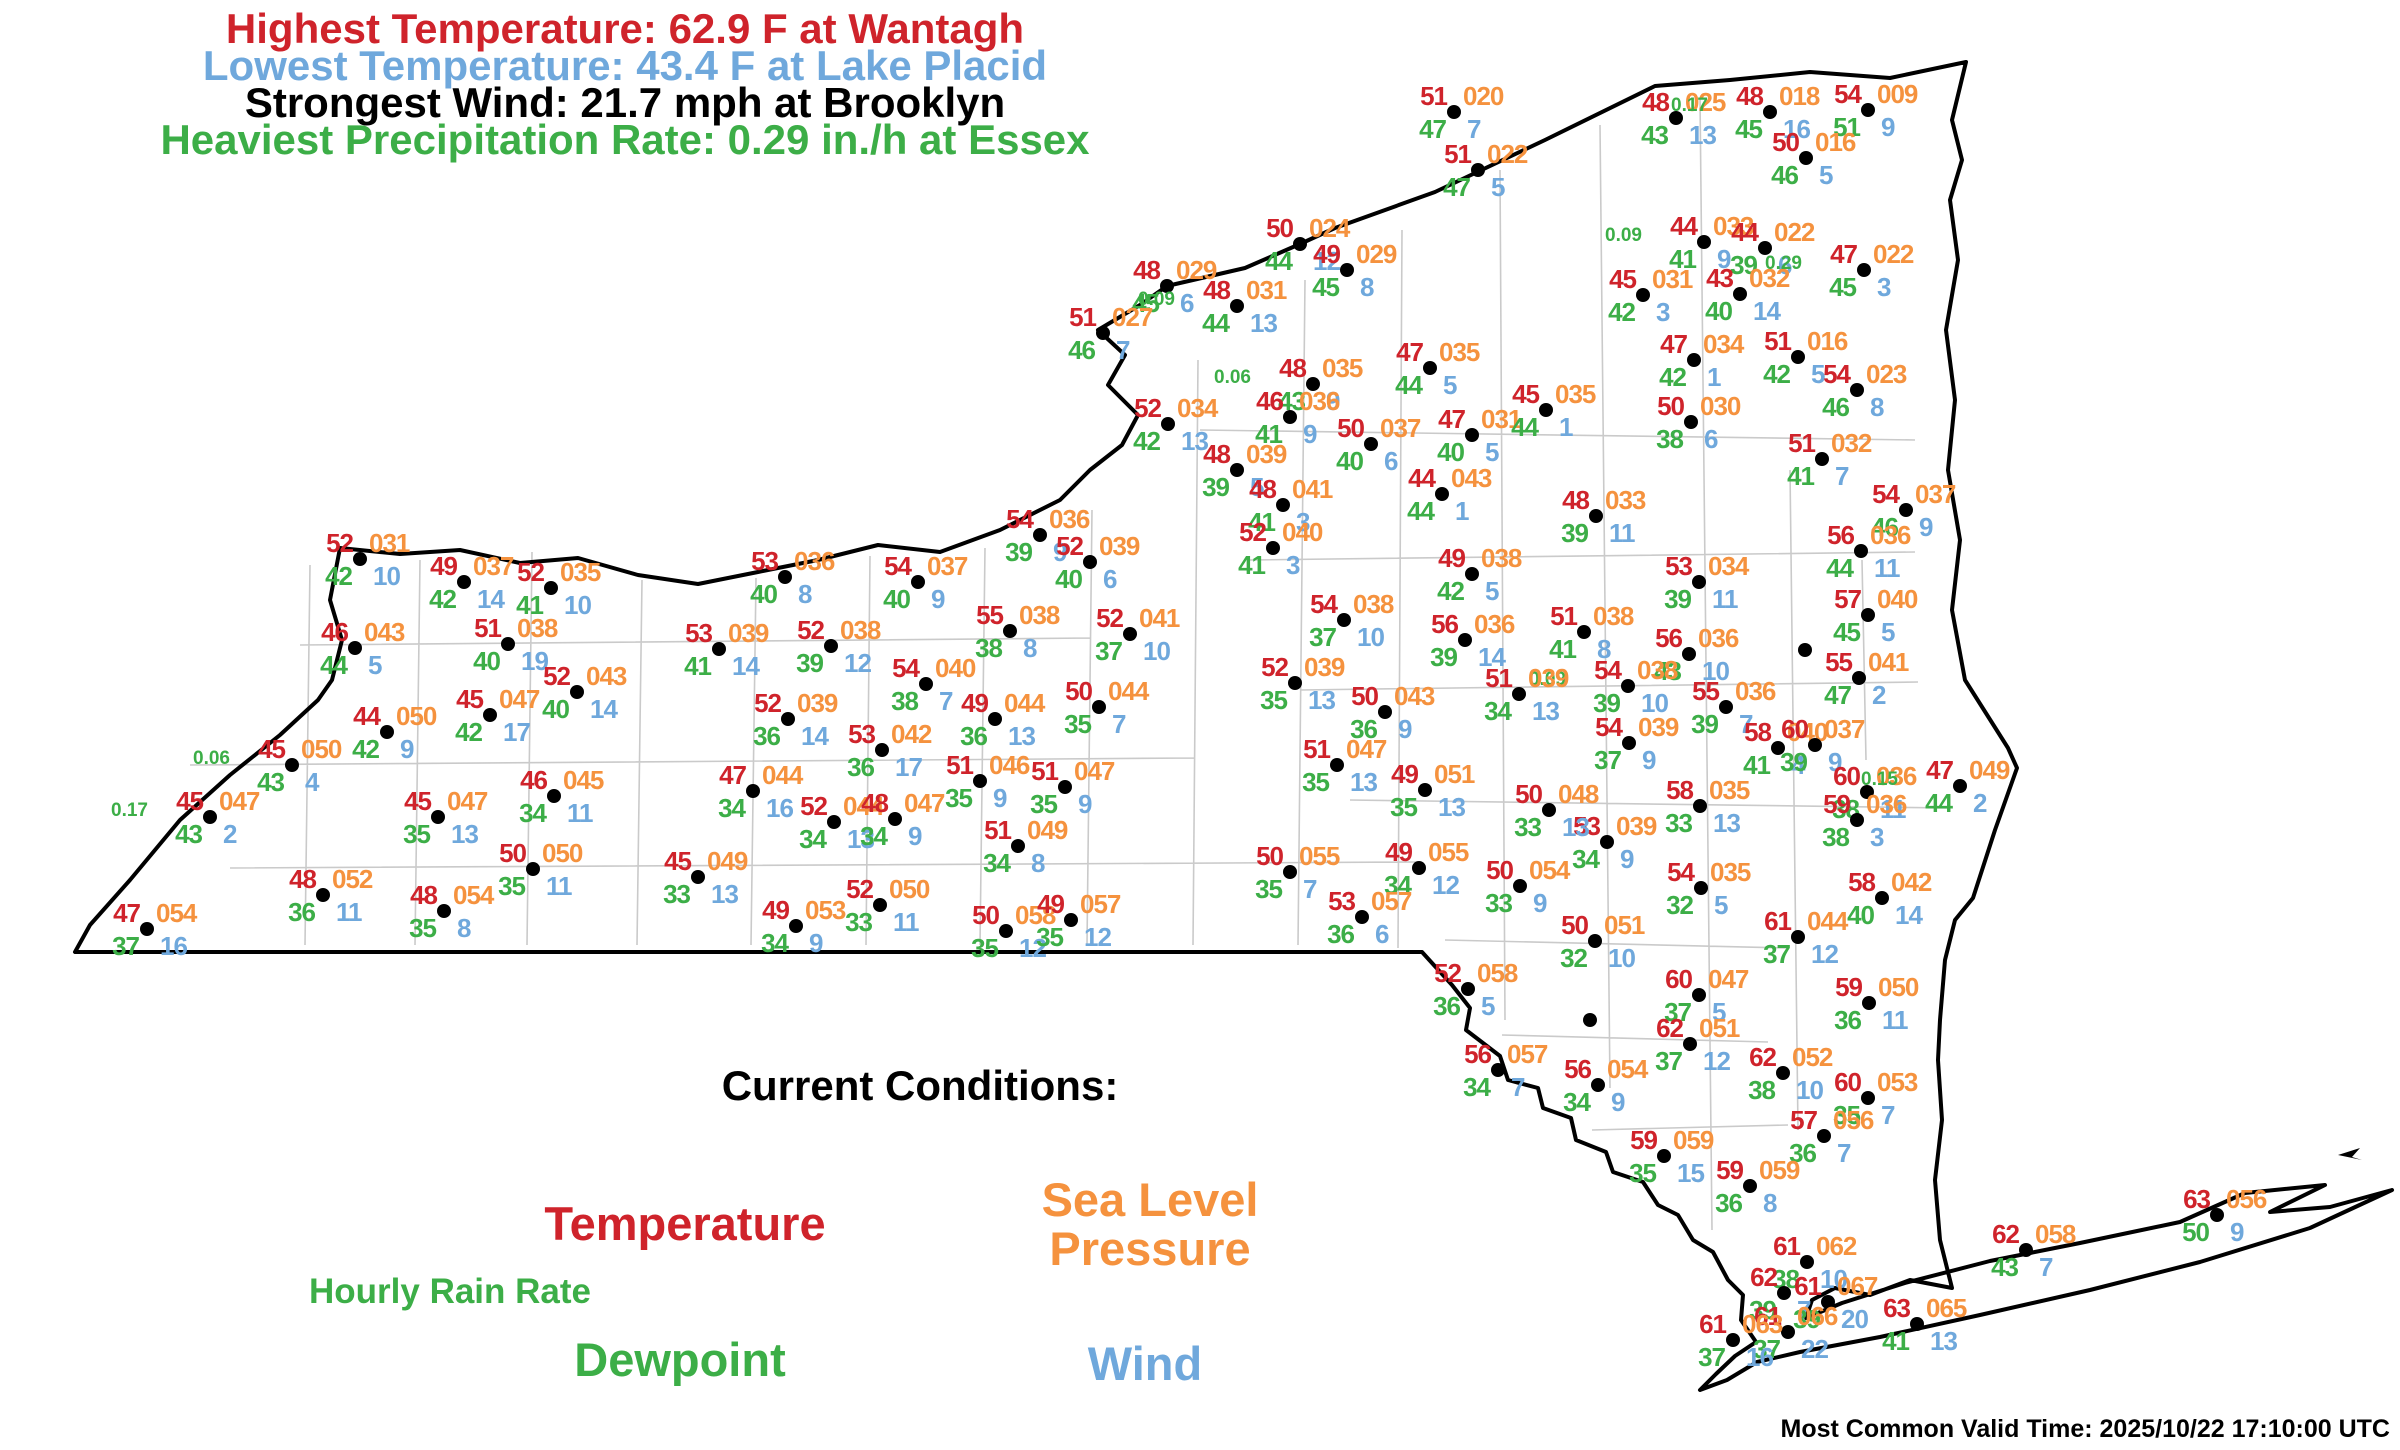  Describe the element at coordinates (1452, 419) in the screenshot. I see `station-temperature: 47` at that location.